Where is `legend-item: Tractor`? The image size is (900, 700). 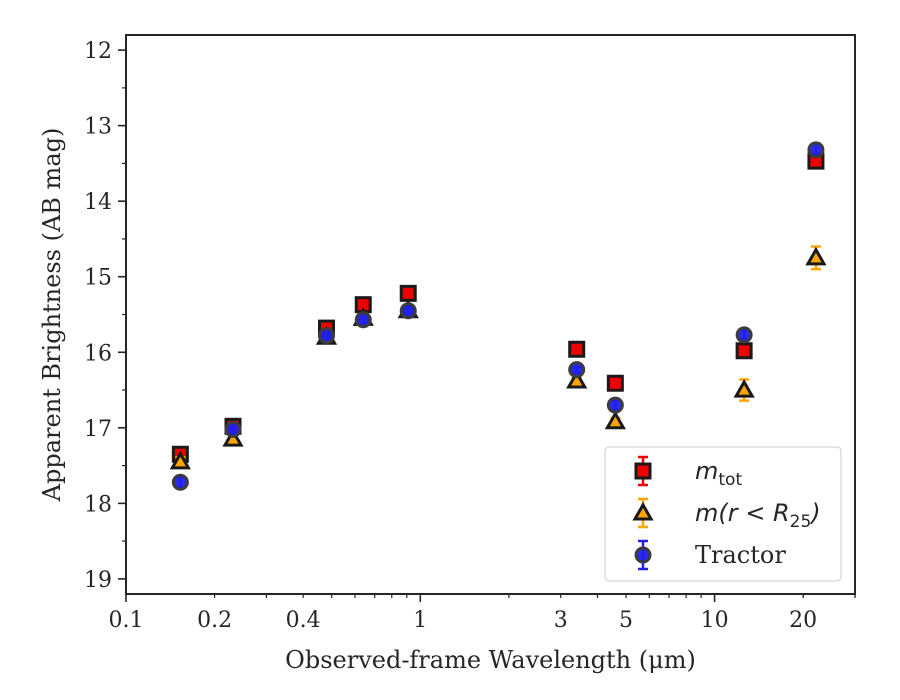 legend-item: Tractor is located at coordinates (710, 555).